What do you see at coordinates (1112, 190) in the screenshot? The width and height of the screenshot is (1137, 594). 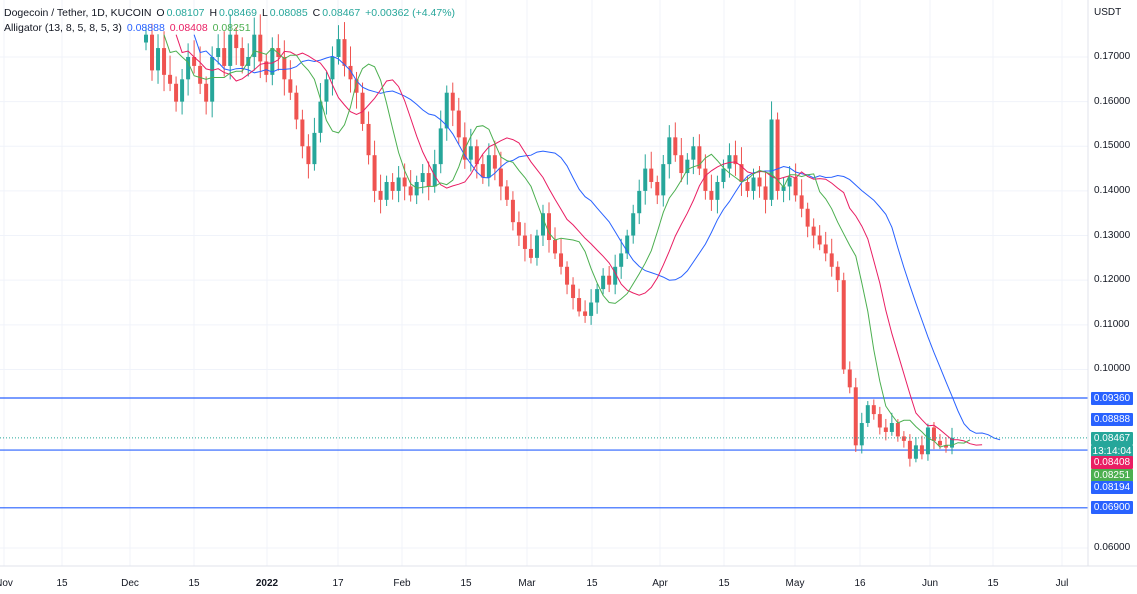 I see `price-tick-label: 0.14000` at bounding box center [1112, 190].